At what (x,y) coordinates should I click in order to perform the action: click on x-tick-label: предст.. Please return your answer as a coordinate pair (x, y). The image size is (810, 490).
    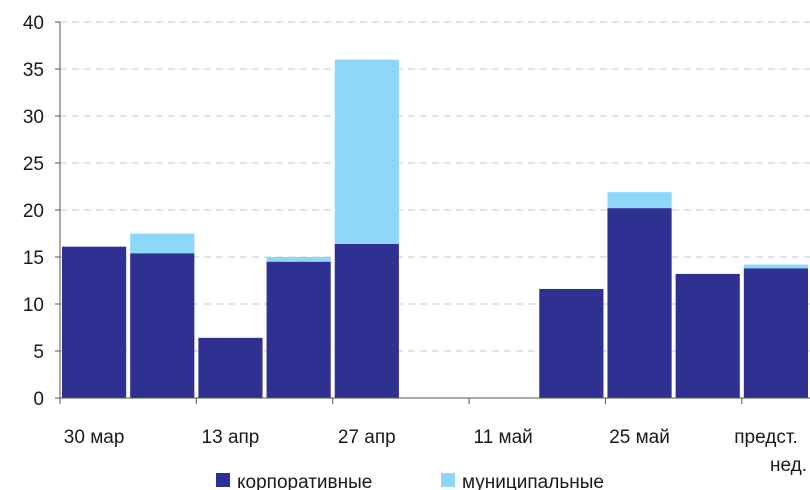
    Looking at the image, I should click on (765, 437).